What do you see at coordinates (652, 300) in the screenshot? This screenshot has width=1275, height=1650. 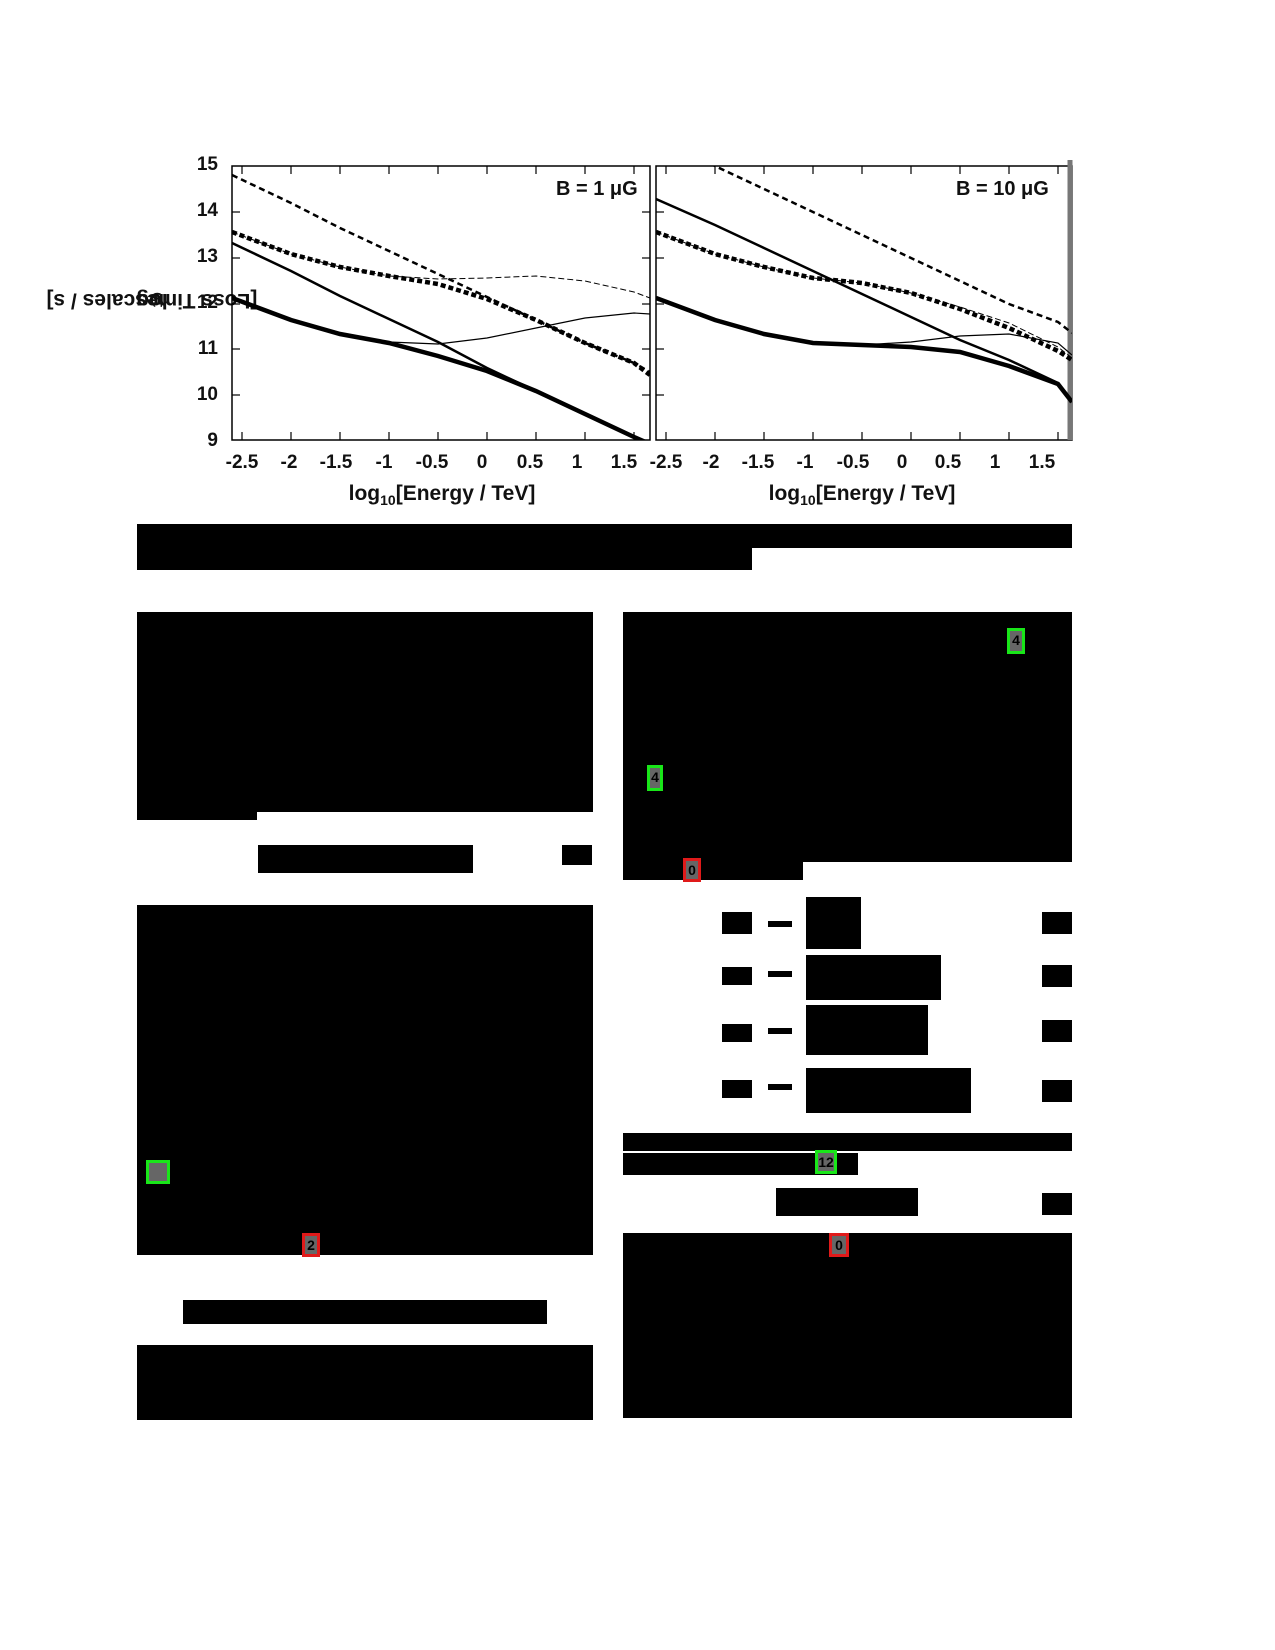 I see `plot-area` at bounding box center [652, 300].